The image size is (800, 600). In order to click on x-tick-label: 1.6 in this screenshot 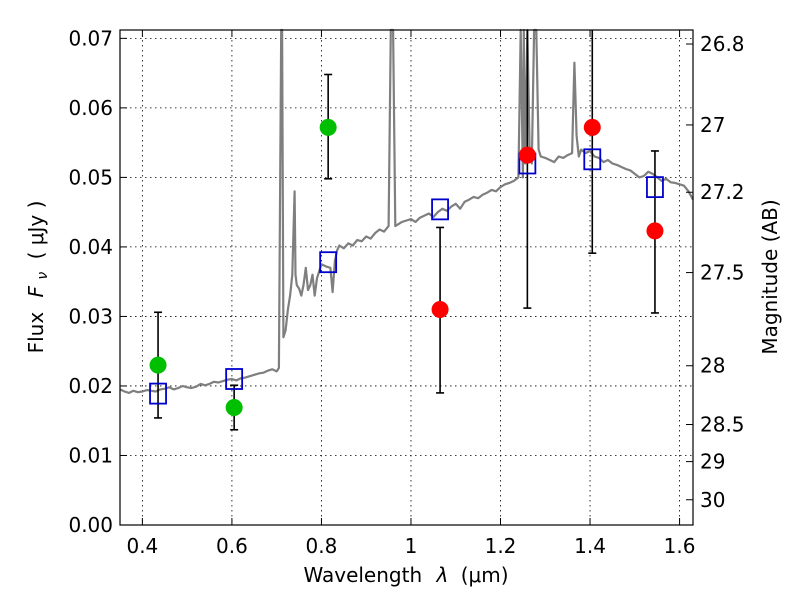, I will do `click(680, 546)`.